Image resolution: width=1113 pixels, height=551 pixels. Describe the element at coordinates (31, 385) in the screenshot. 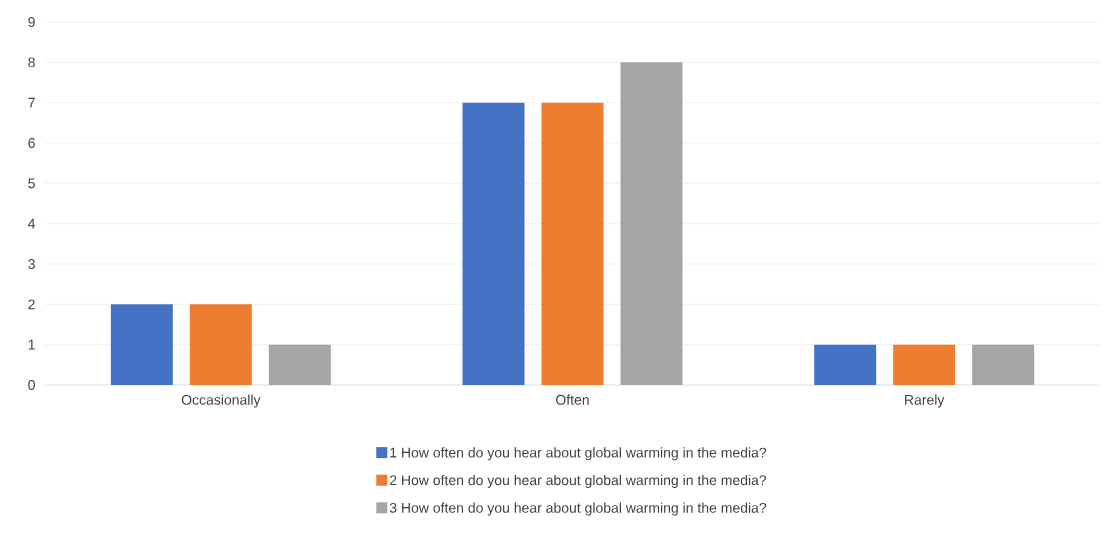

I see `y-tick-label: 0` at that location.